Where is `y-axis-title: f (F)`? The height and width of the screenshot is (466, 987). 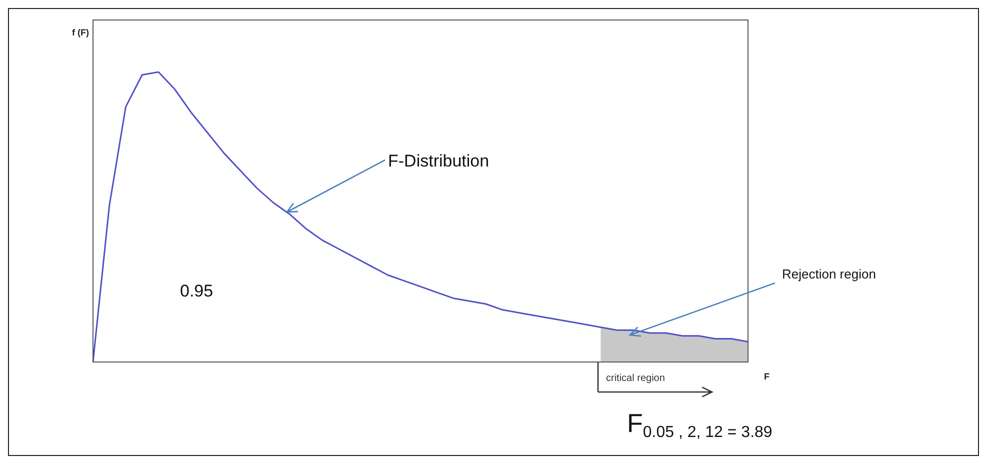
y-axis-title: f (F) is located at coordinates (80, 32).